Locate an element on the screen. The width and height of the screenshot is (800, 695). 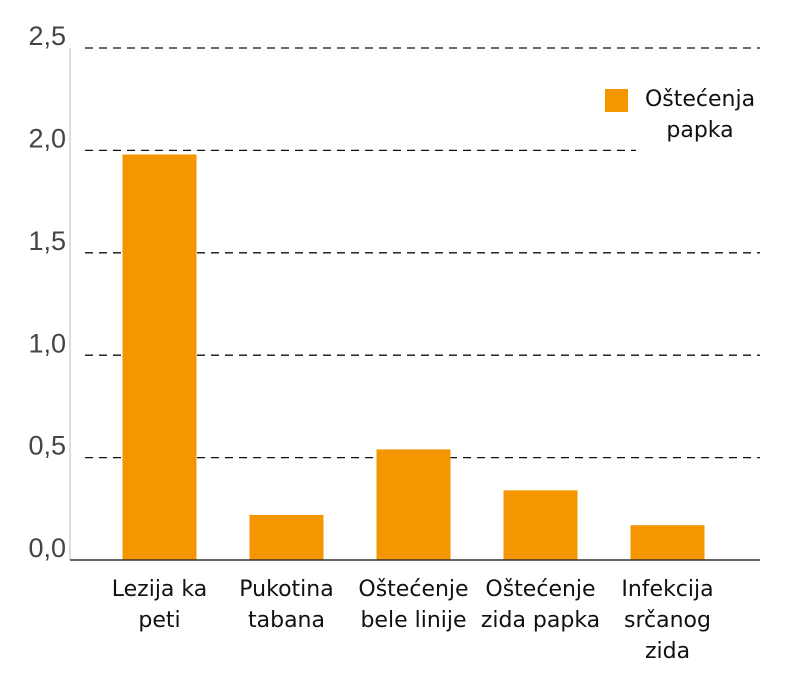
y-tick-label: 1,5 is located at coordinates (47, 241).